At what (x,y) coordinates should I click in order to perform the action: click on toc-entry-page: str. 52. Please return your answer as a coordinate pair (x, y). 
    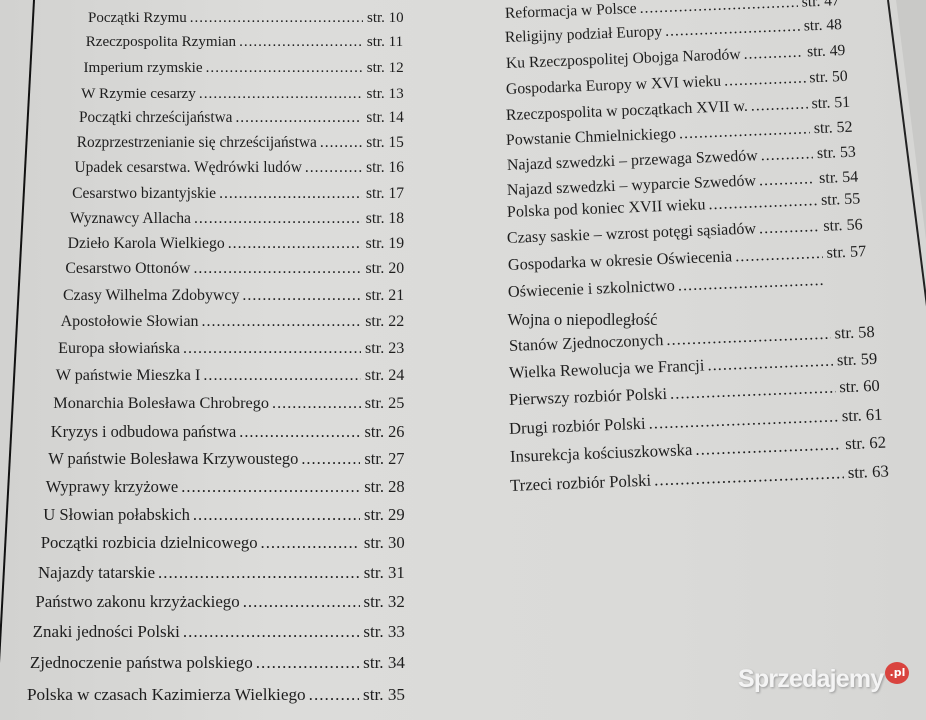
    Looking at the image, I should click on (833, 128).